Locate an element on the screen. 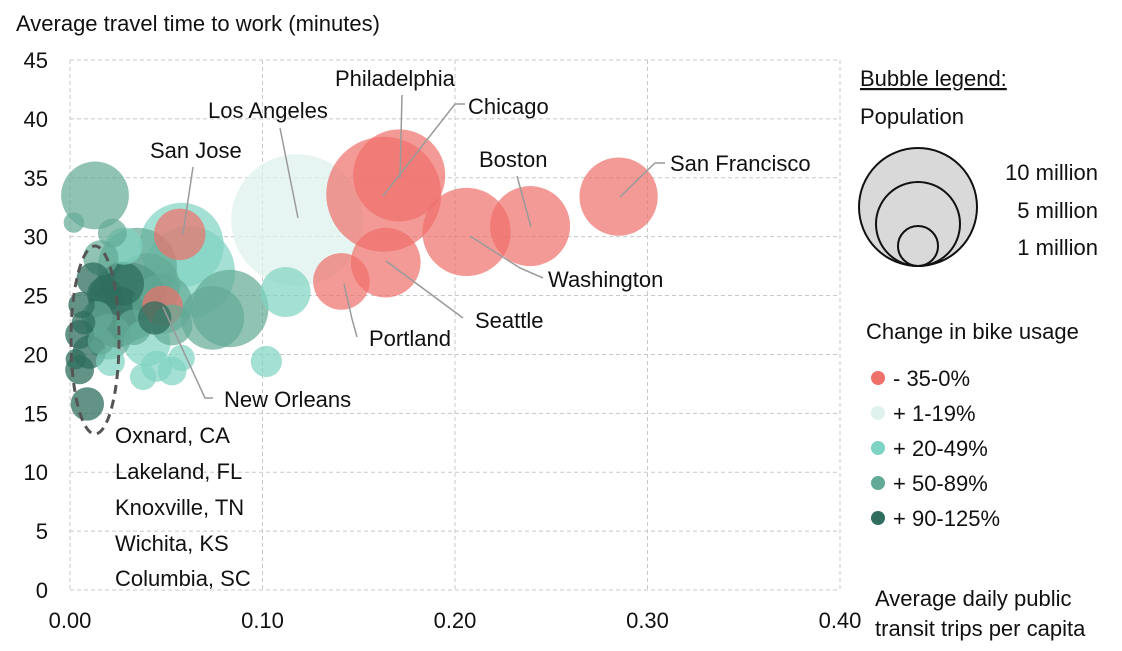 The width and height of the screenshot is (1122, 651). y-tick-label: 45 is located at coordinates (36, 60).